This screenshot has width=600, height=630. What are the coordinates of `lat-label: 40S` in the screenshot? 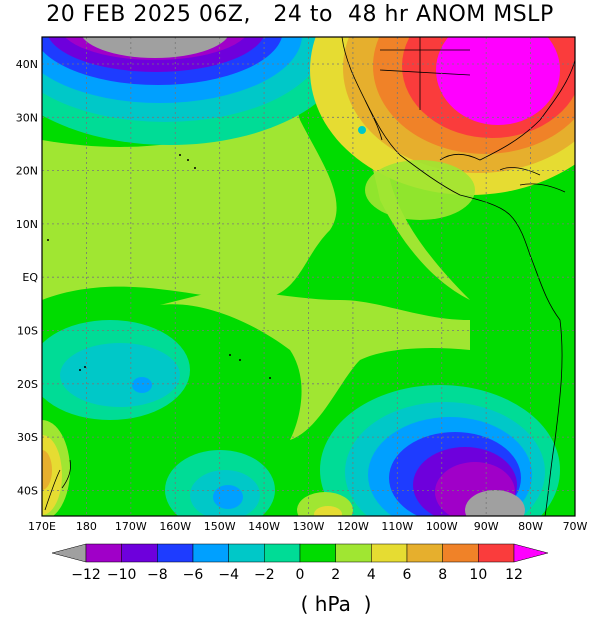 It's located at (27, 490).